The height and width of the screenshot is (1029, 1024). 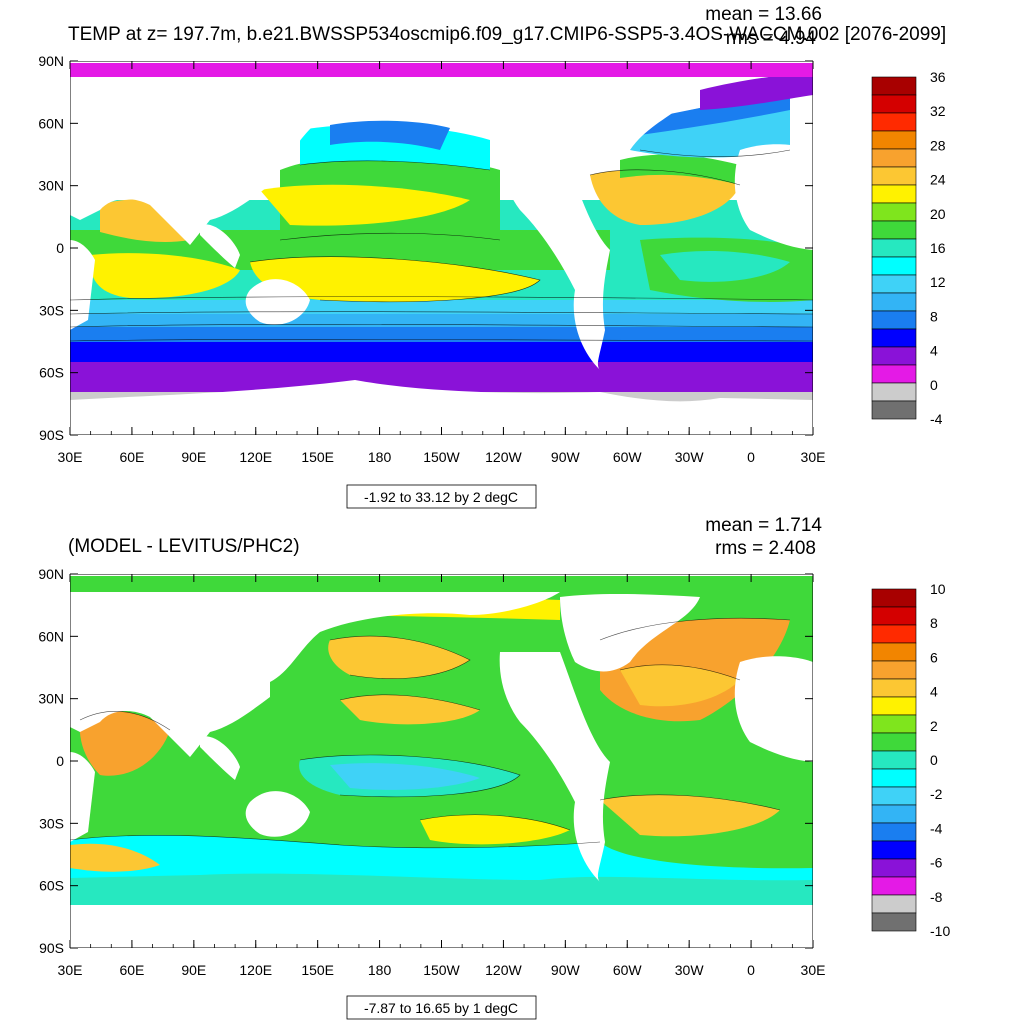 I want to click on bottom-colorbar-label: -4, so click(x=936, y=828).